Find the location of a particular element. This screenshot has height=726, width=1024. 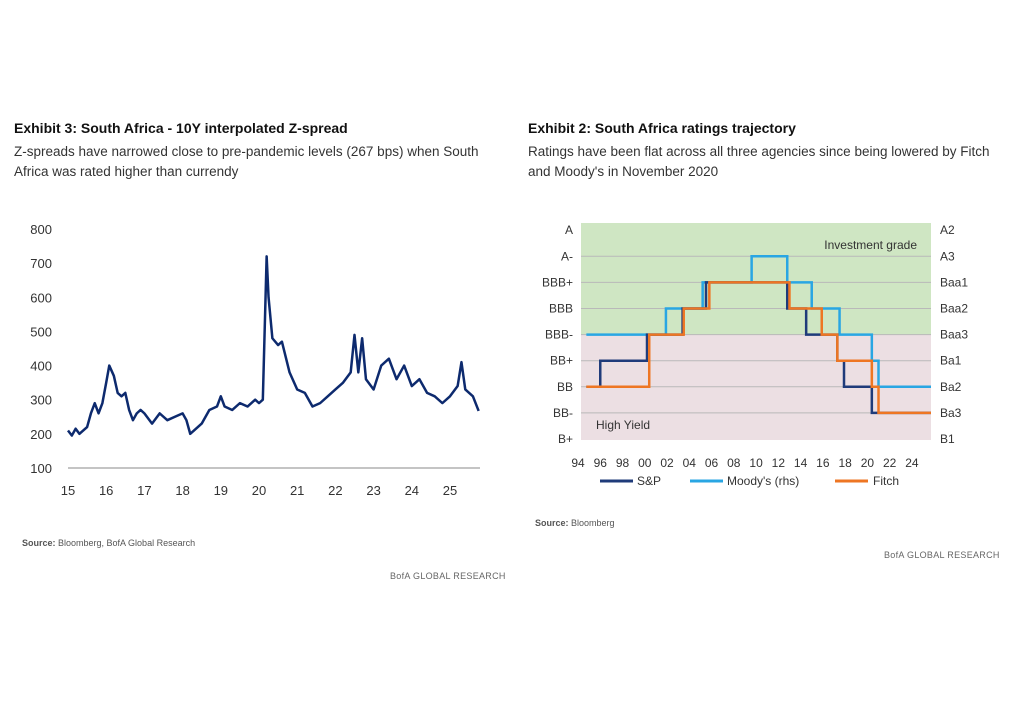

x-tick-label: 19 is located at coordinates (221, 490).